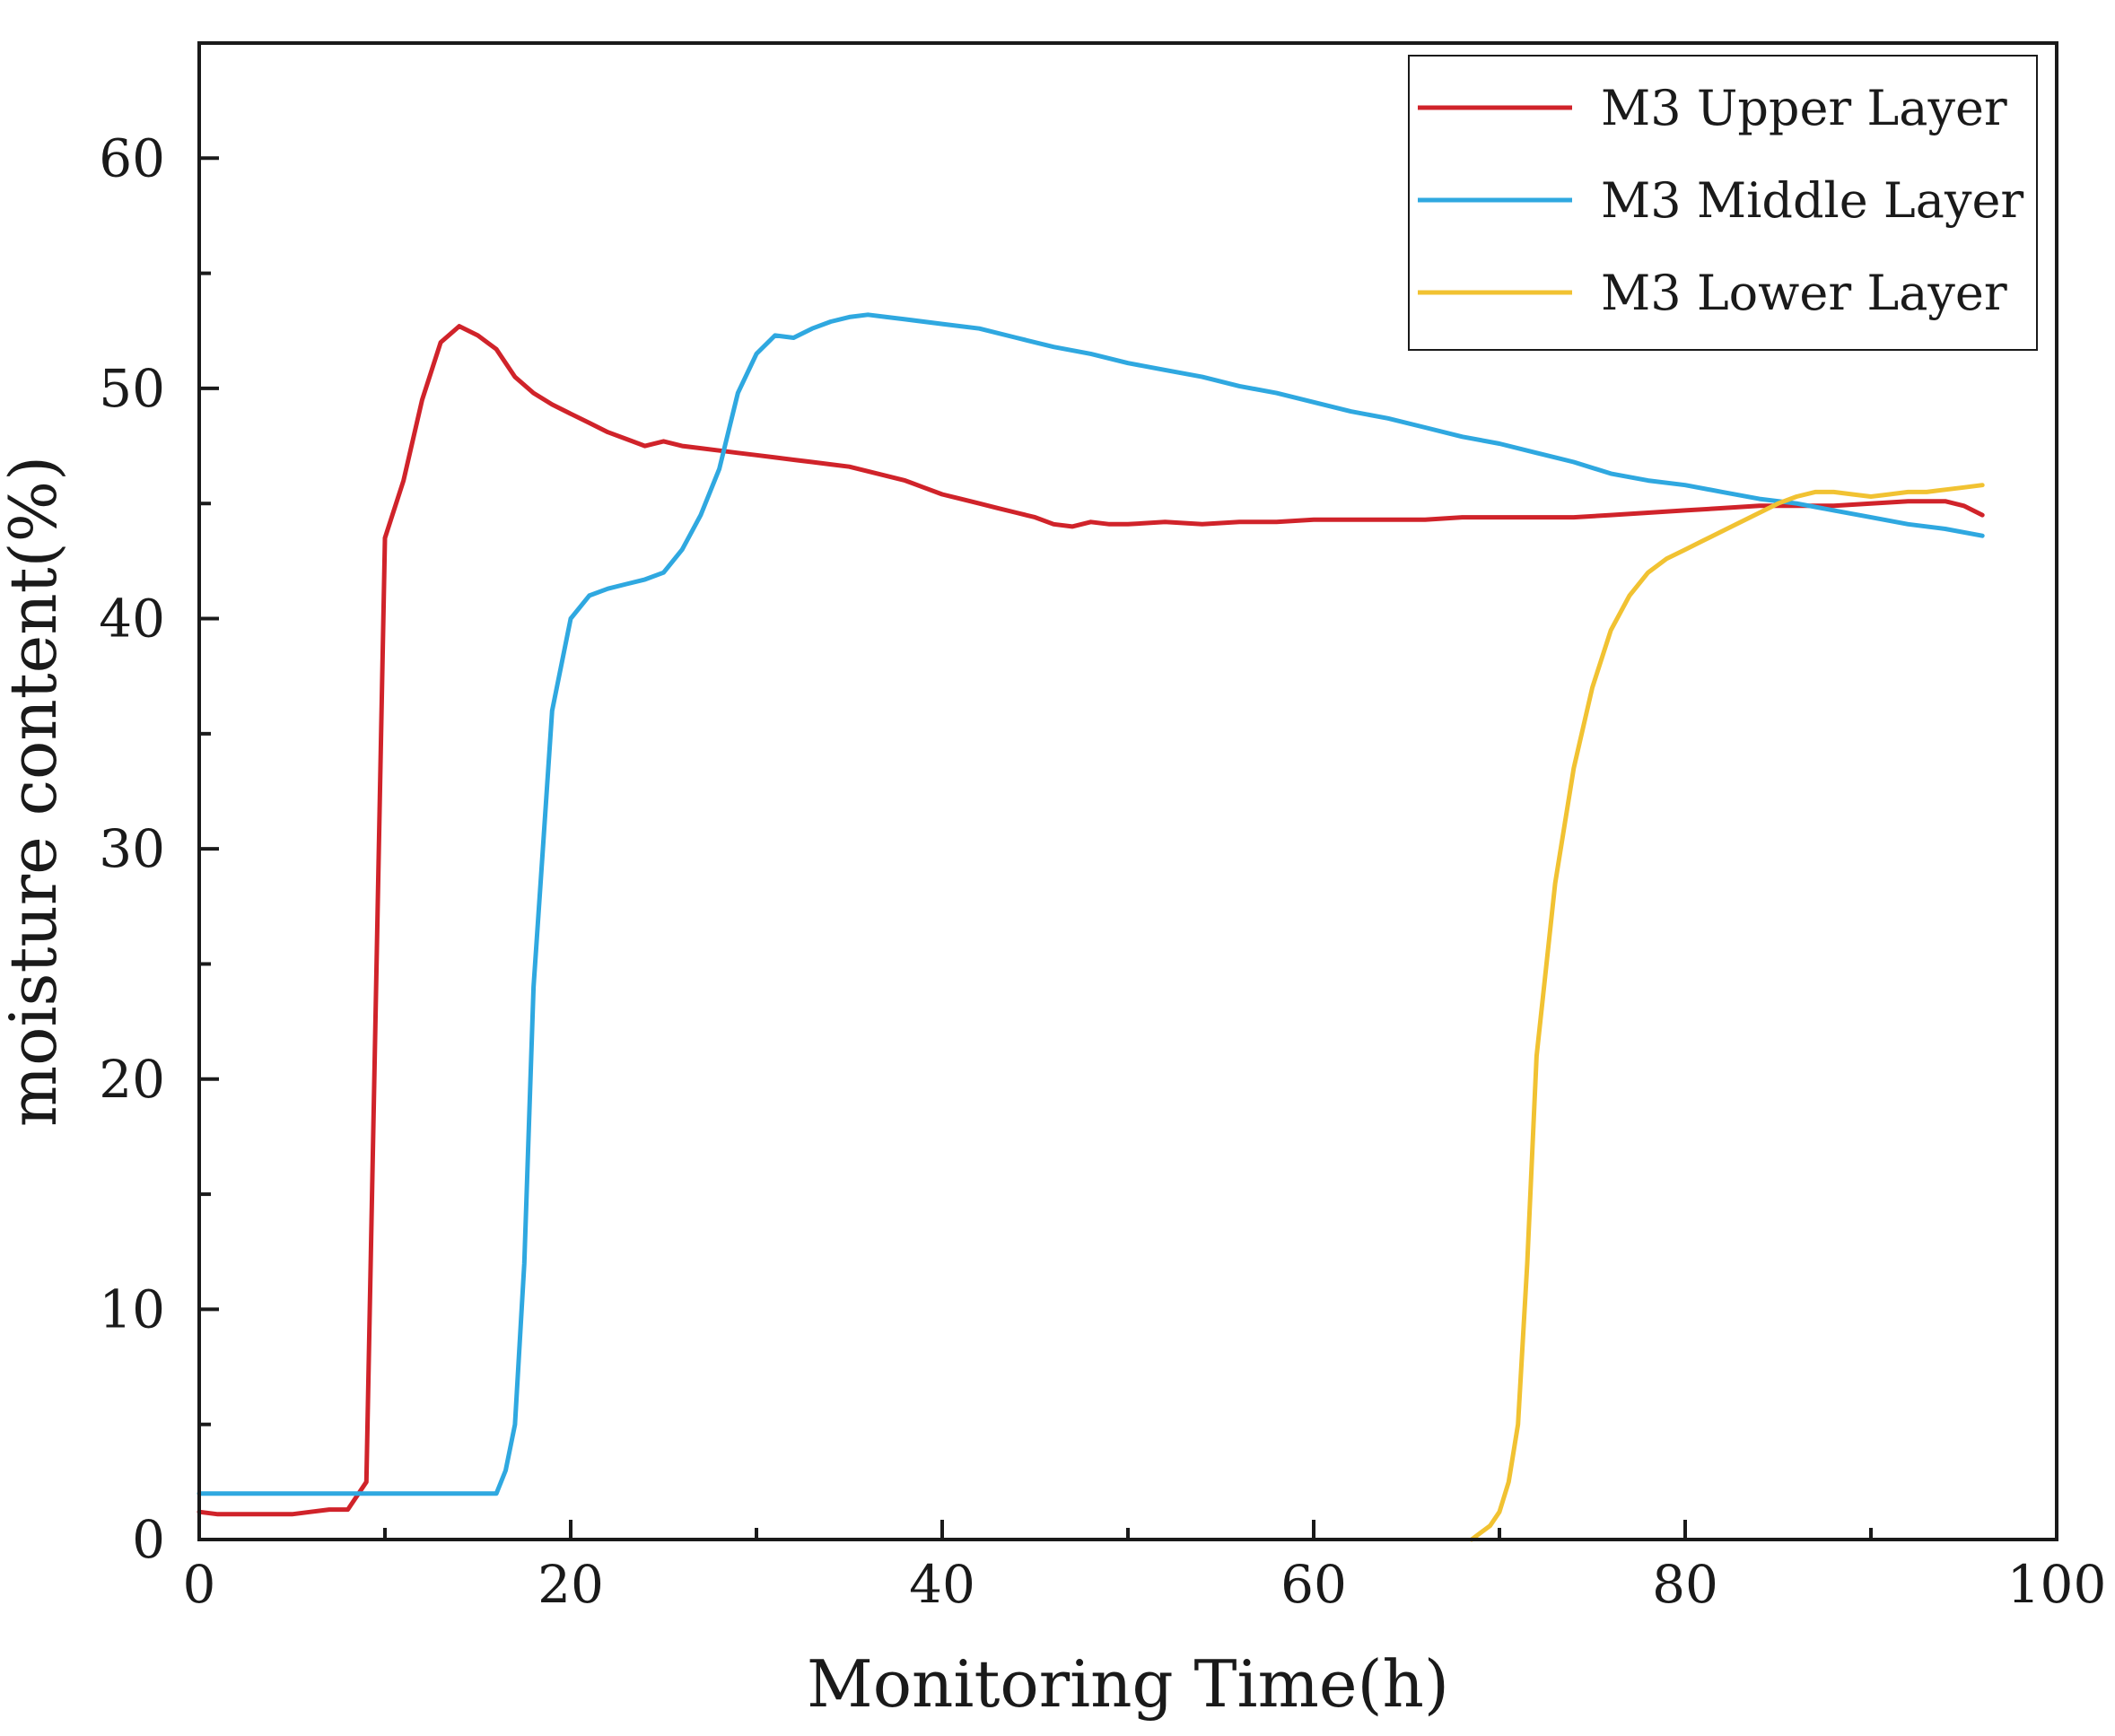  What do you see at coordinates (132, 1308) in the screenshot?
I see `y-tick-label: 10` at bounding box center [132, 1308].